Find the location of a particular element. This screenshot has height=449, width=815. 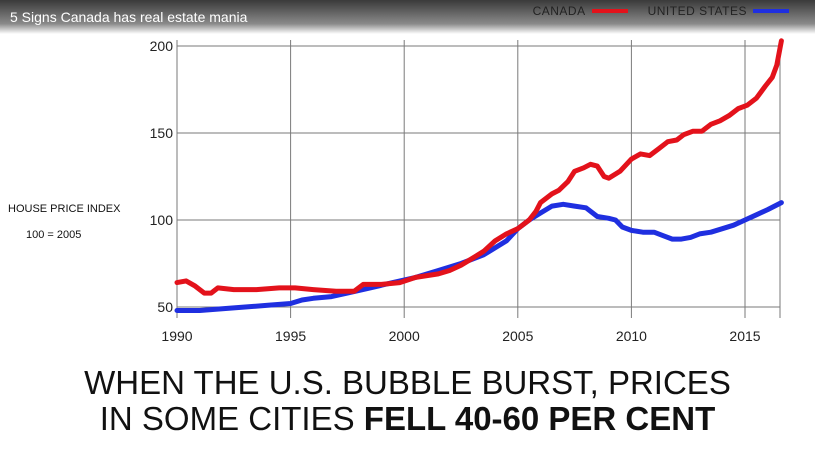

y-tick-label-150: 150 is located at coordinates (162, 133).